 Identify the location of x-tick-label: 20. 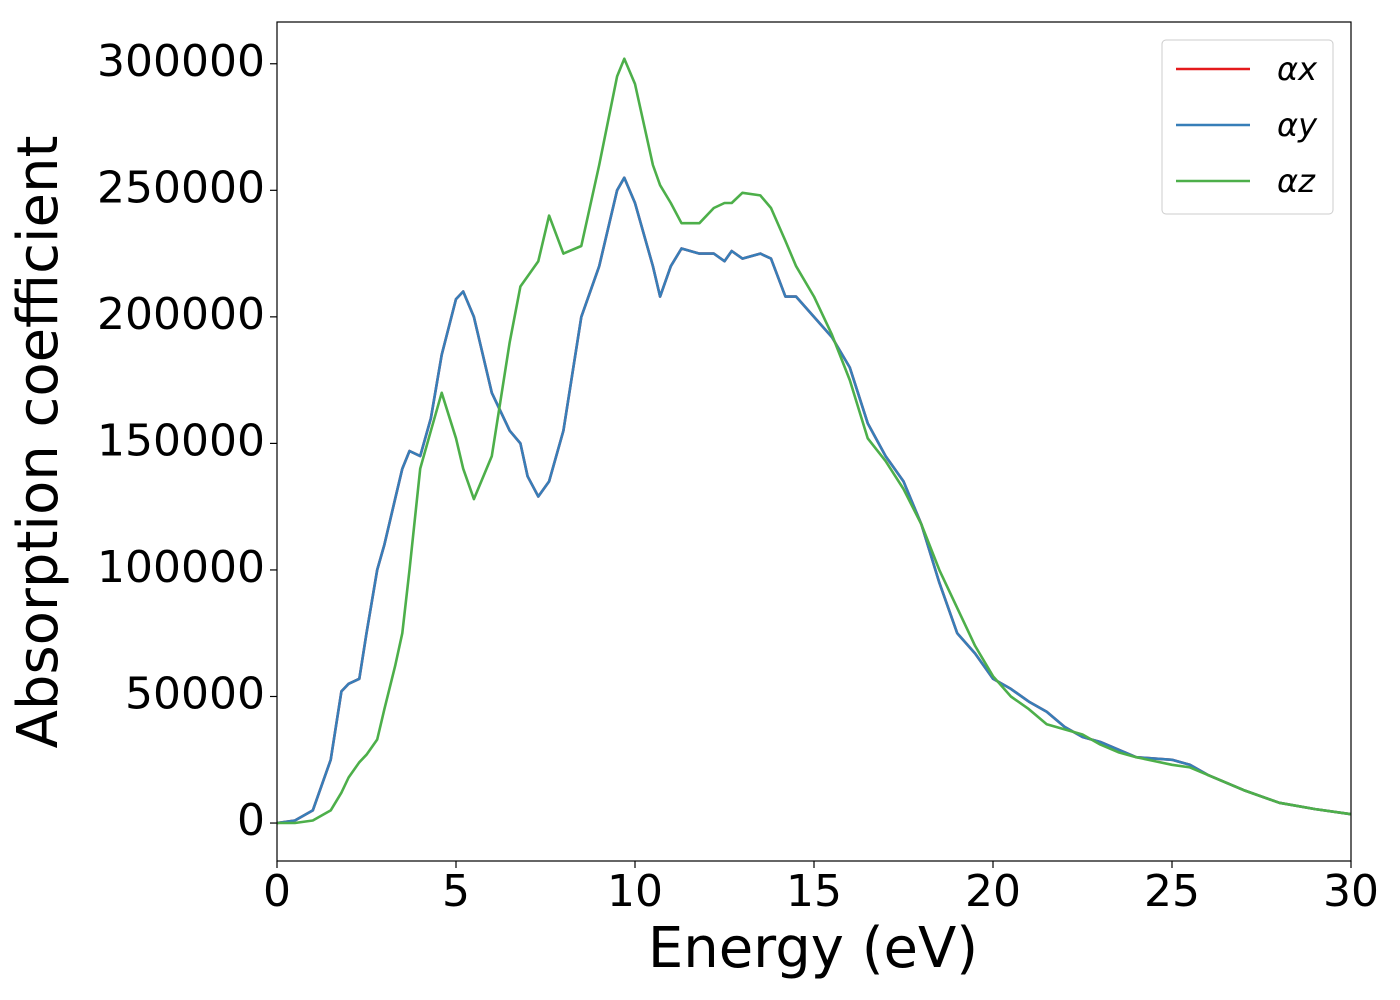
(993, 891).